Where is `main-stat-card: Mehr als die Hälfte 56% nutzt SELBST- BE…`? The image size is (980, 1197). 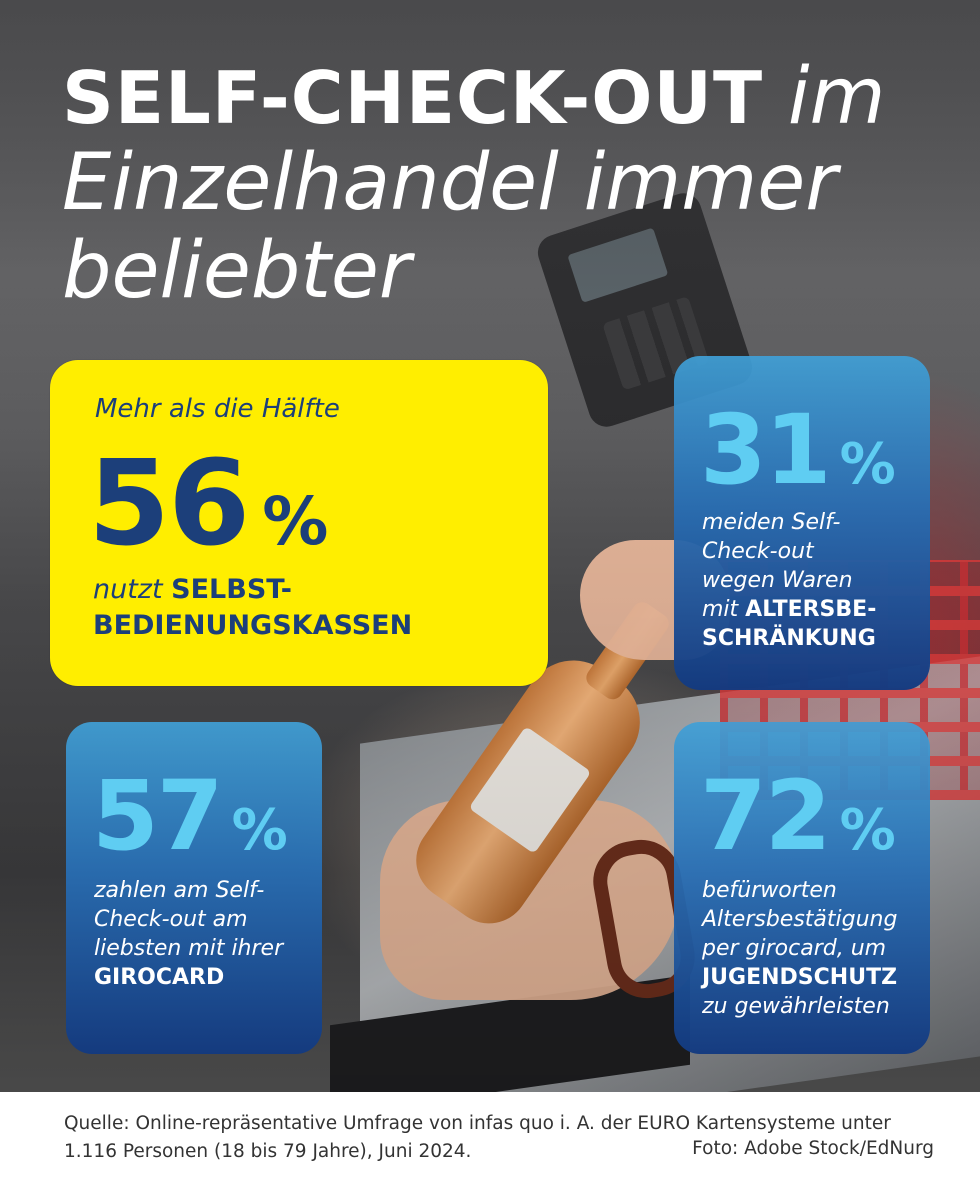 main-stat-card: Mehr als die Hälfte 56% nutzt SELBST- BE… is located at coordinates (299, 523).